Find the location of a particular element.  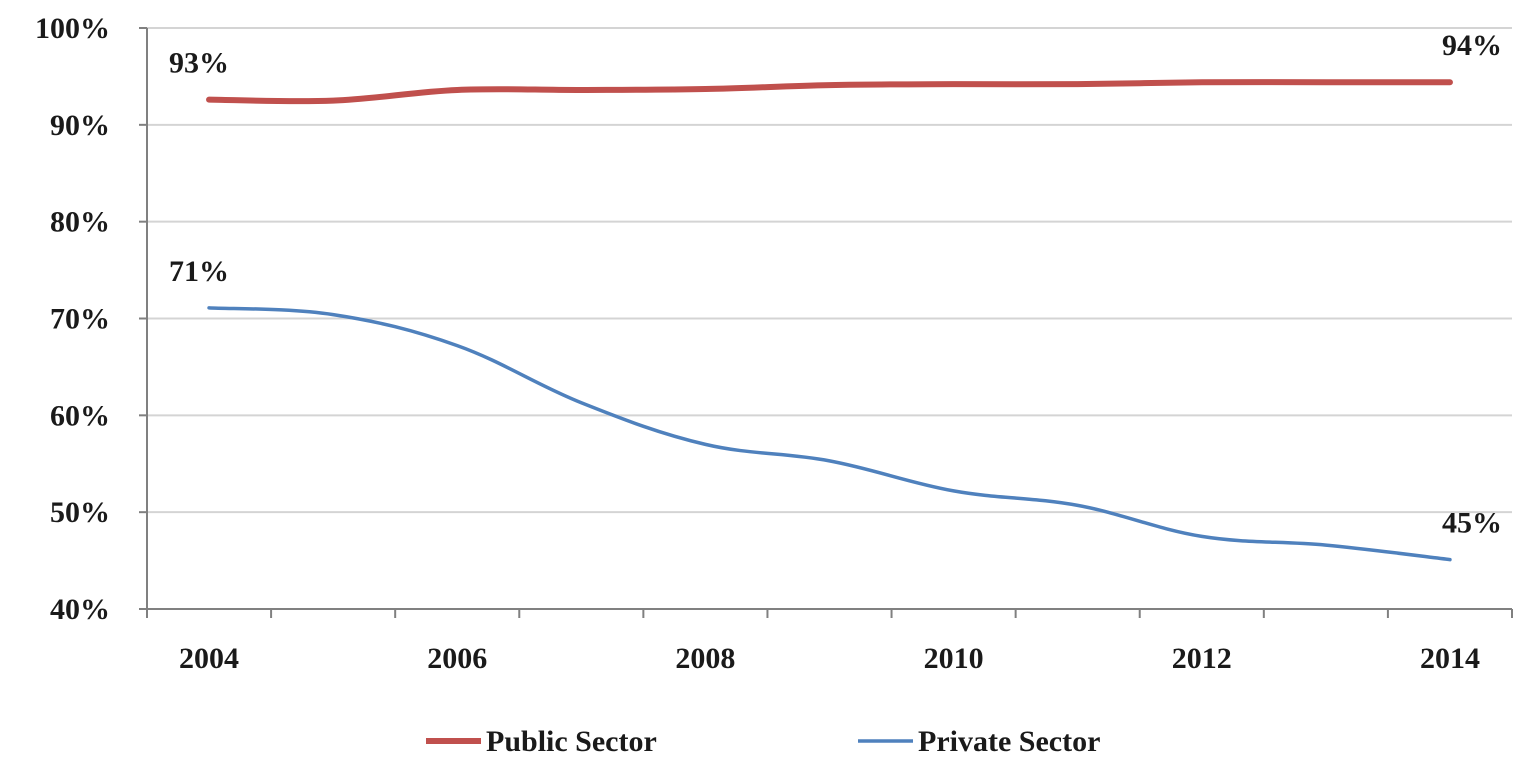

legend-label-public-sector: Public Sector is located at coordinates (571, 740).